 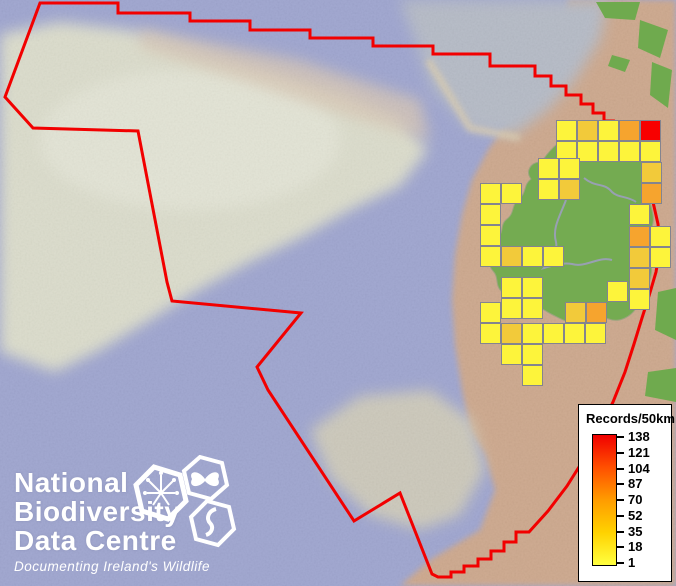 What do you see at coordinates (112, 566) in the screenshot?
I see `logo-tagline: Documenting Ireland's Wildlife` at bounding box center [112, 566].